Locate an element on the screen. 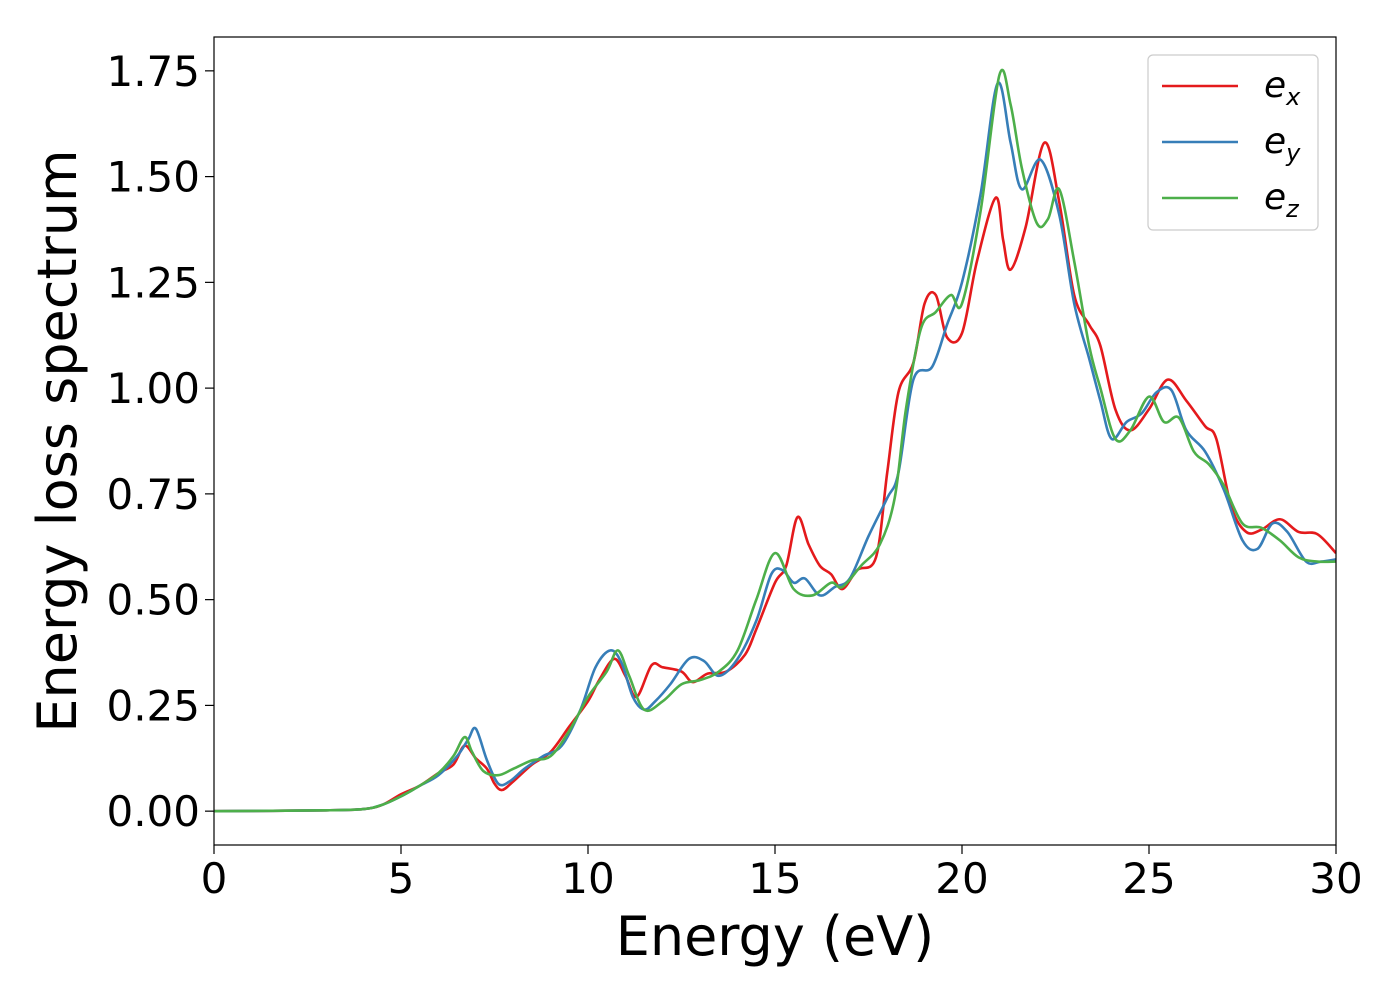 Image resolution: width=1400 pixels, height=1000 pixels. x-tick-label: 15 is located at coordinates (774, 878).